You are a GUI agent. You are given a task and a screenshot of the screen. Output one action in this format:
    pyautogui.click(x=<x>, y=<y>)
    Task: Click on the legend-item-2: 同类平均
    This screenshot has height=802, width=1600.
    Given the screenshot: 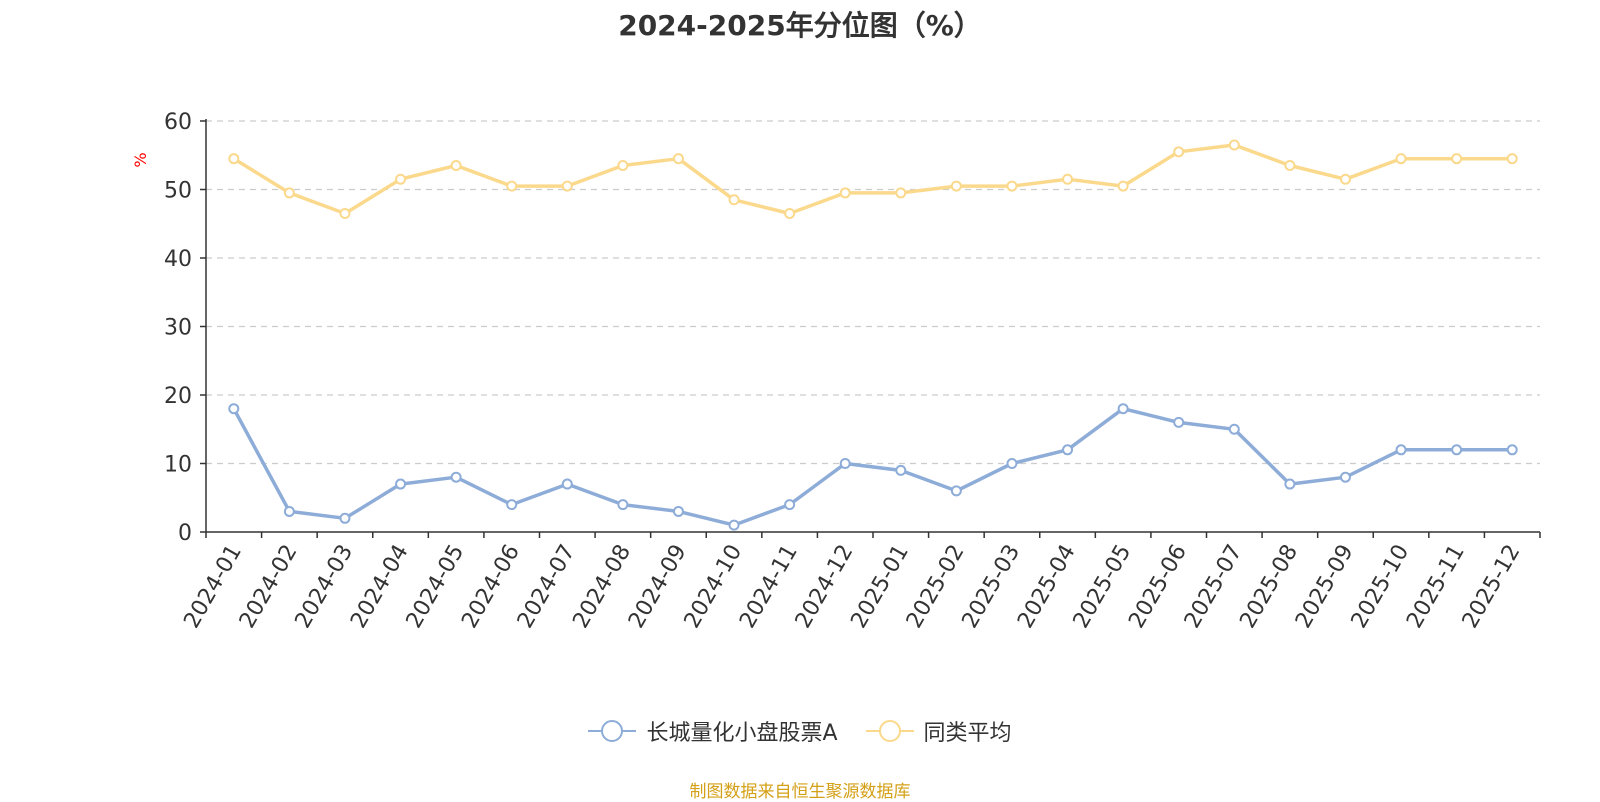 What is the action you would take?
    pyautogui.click(x=938, y=731)
    